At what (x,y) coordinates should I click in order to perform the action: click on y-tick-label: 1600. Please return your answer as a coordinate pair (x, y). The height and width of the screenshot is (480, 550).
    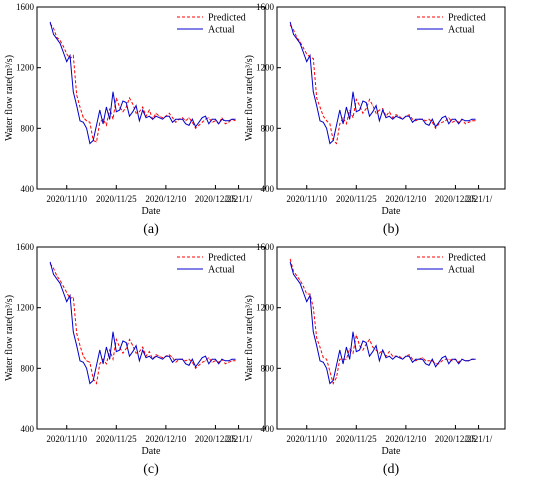
    Looking at the image, I should click on (265, 7).